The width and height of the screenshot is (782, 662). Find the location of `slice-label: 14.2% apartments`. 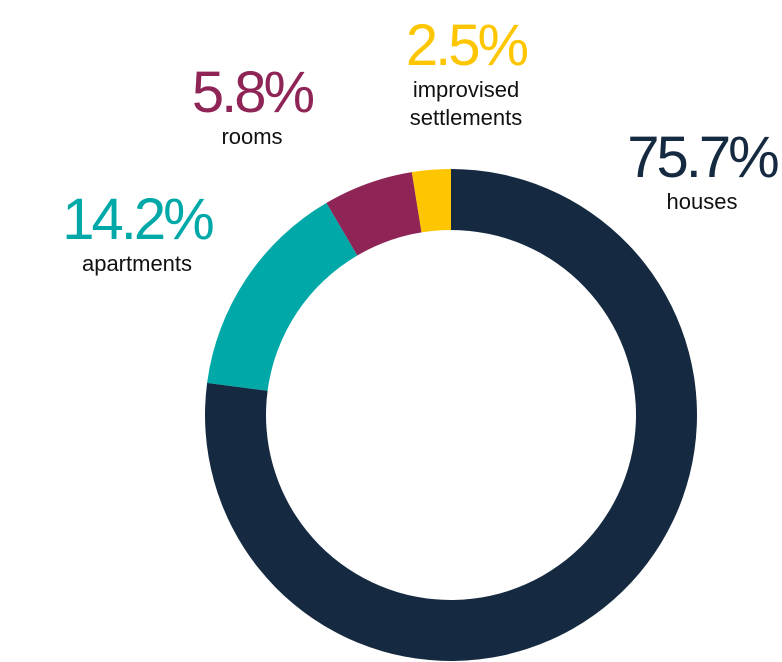

slice-label: 14.2% apartments is located at coordinates (137, 234).